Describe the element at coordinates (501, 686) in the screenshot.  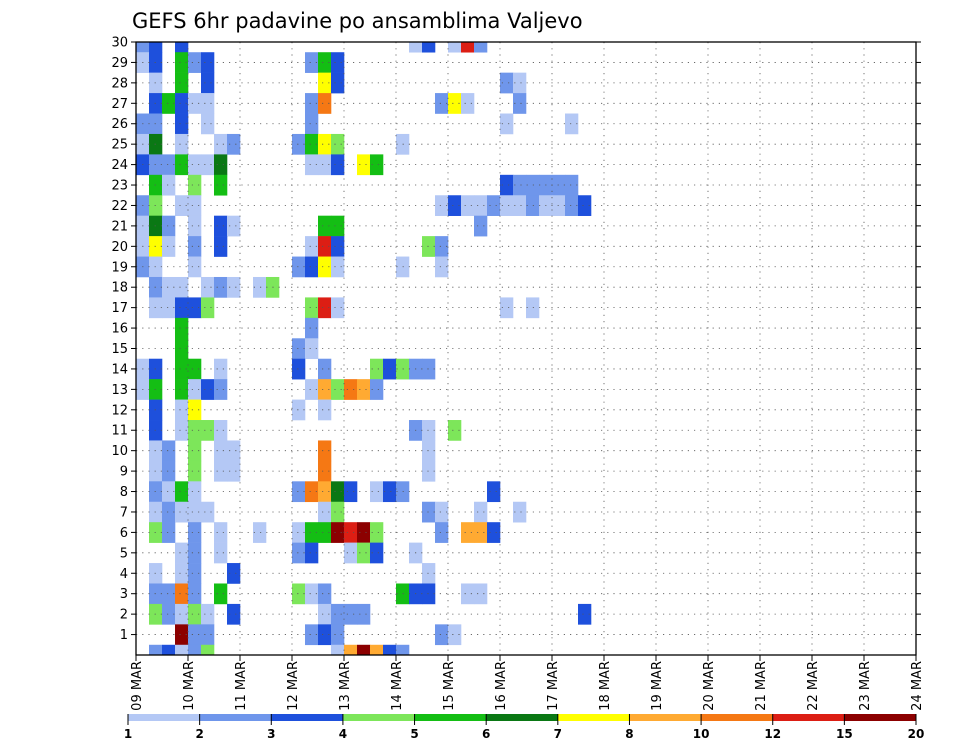
I see `x-tick-label: 16 MAR` at that location.